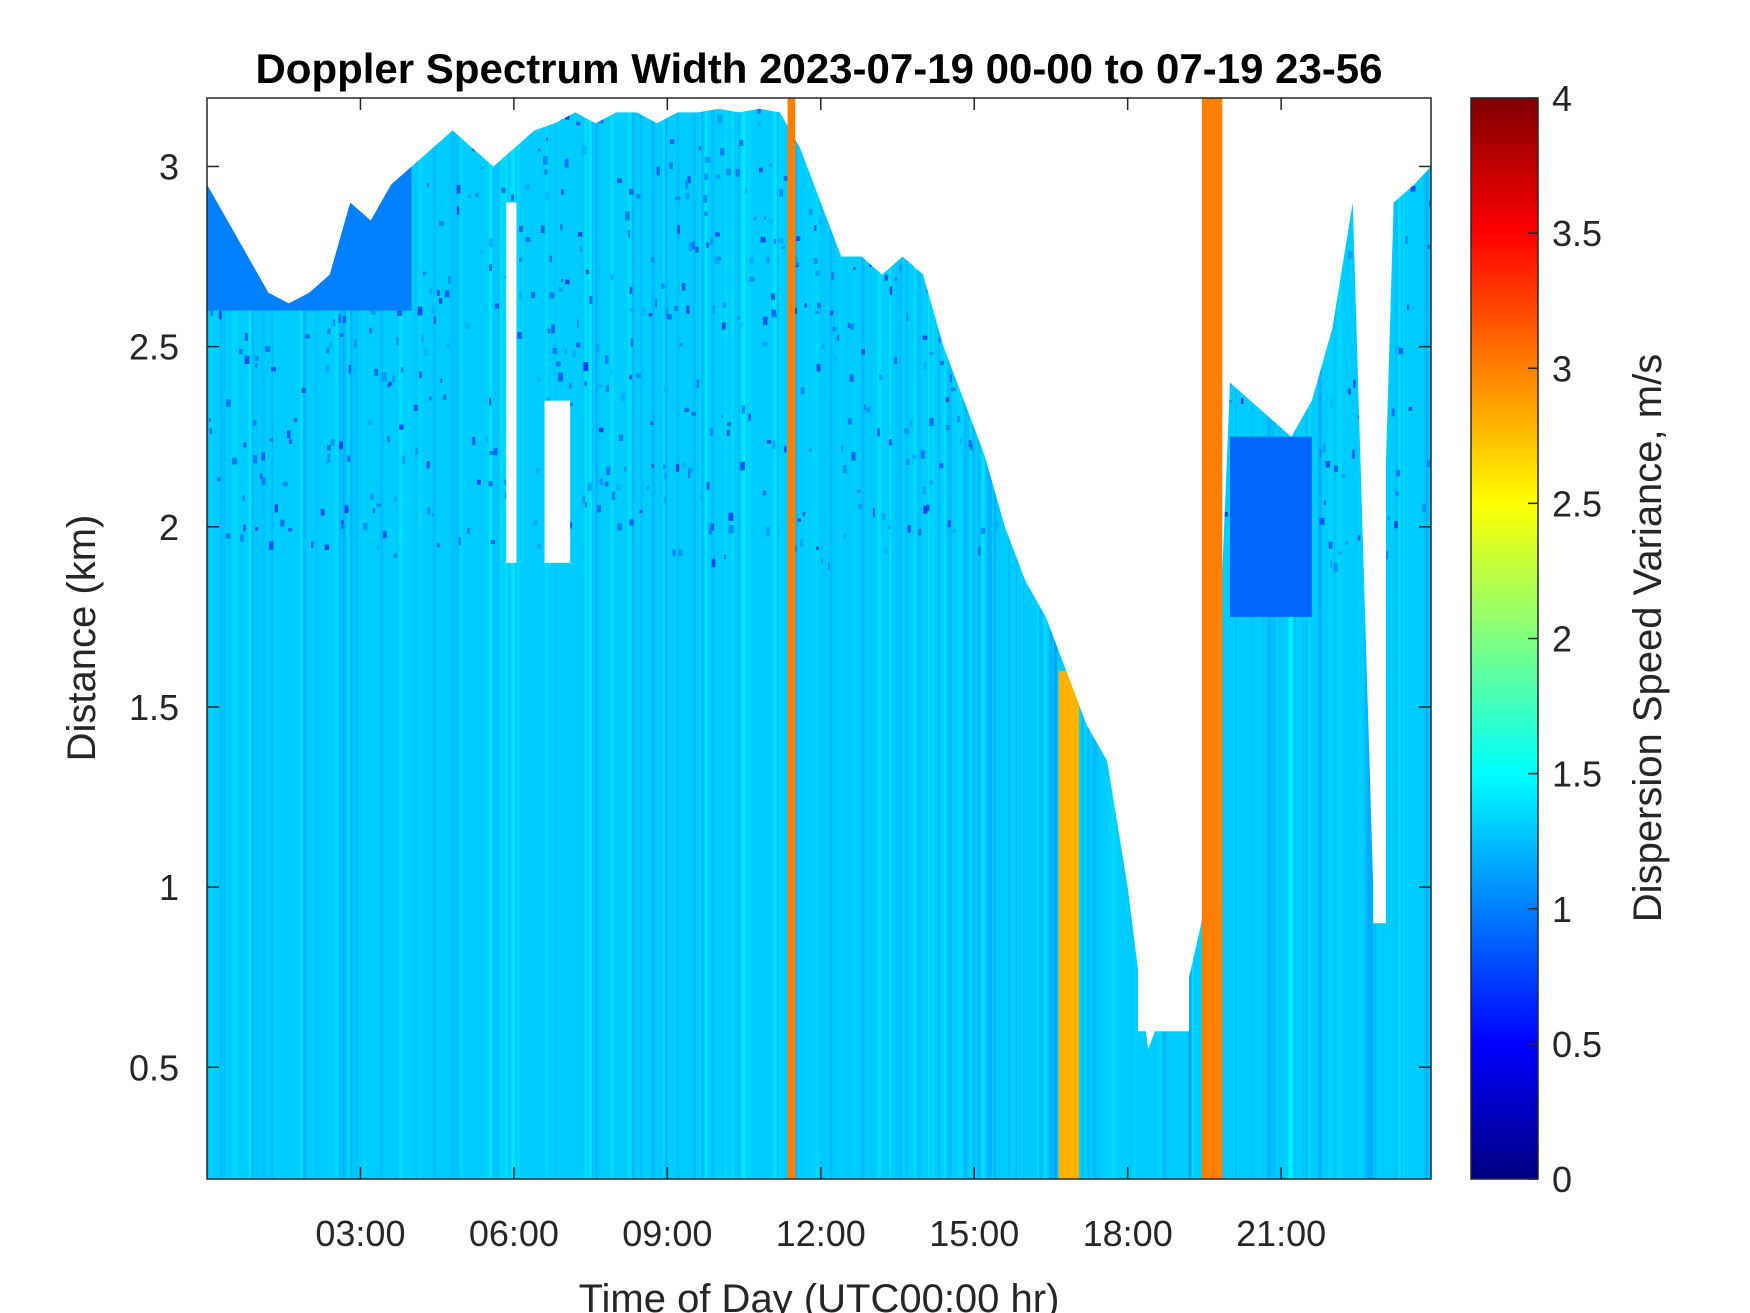 Image resolution: width=1750 pixels, height=1313 pixels. Describe the element at coordinates (1562, 909) in the screenshot. I see `colorbar-tick-label: 1` at that location.